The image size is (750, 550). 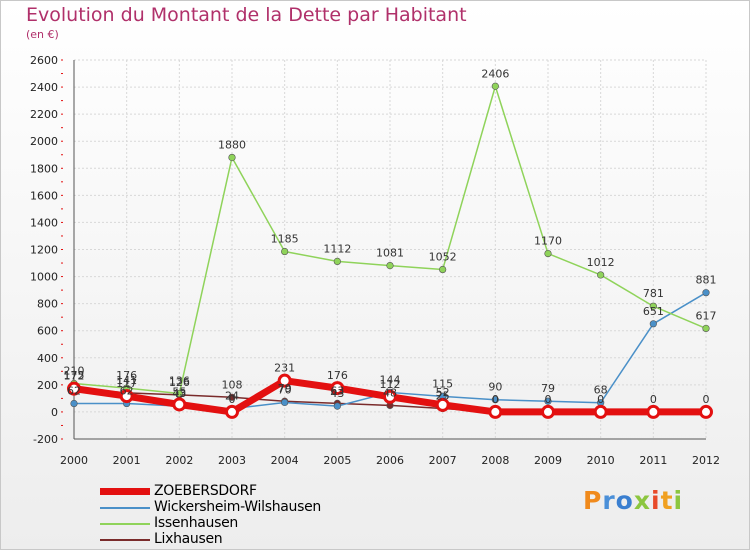 I want to click on x-tick-label: 2010, so click(x=601, y=460).